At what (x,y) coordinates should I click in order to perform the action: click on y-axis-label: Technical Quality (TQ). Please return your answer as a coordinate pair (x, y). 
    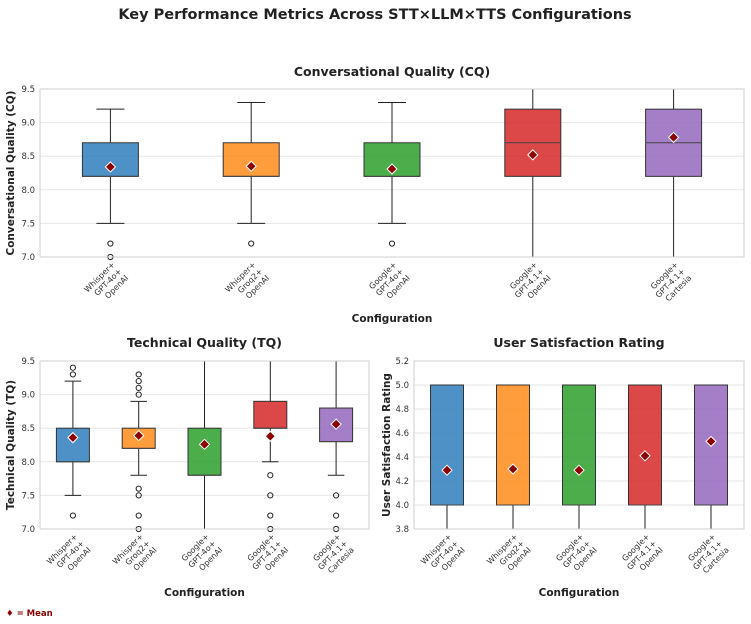
    Looking at the image, I should click on (11, 445).